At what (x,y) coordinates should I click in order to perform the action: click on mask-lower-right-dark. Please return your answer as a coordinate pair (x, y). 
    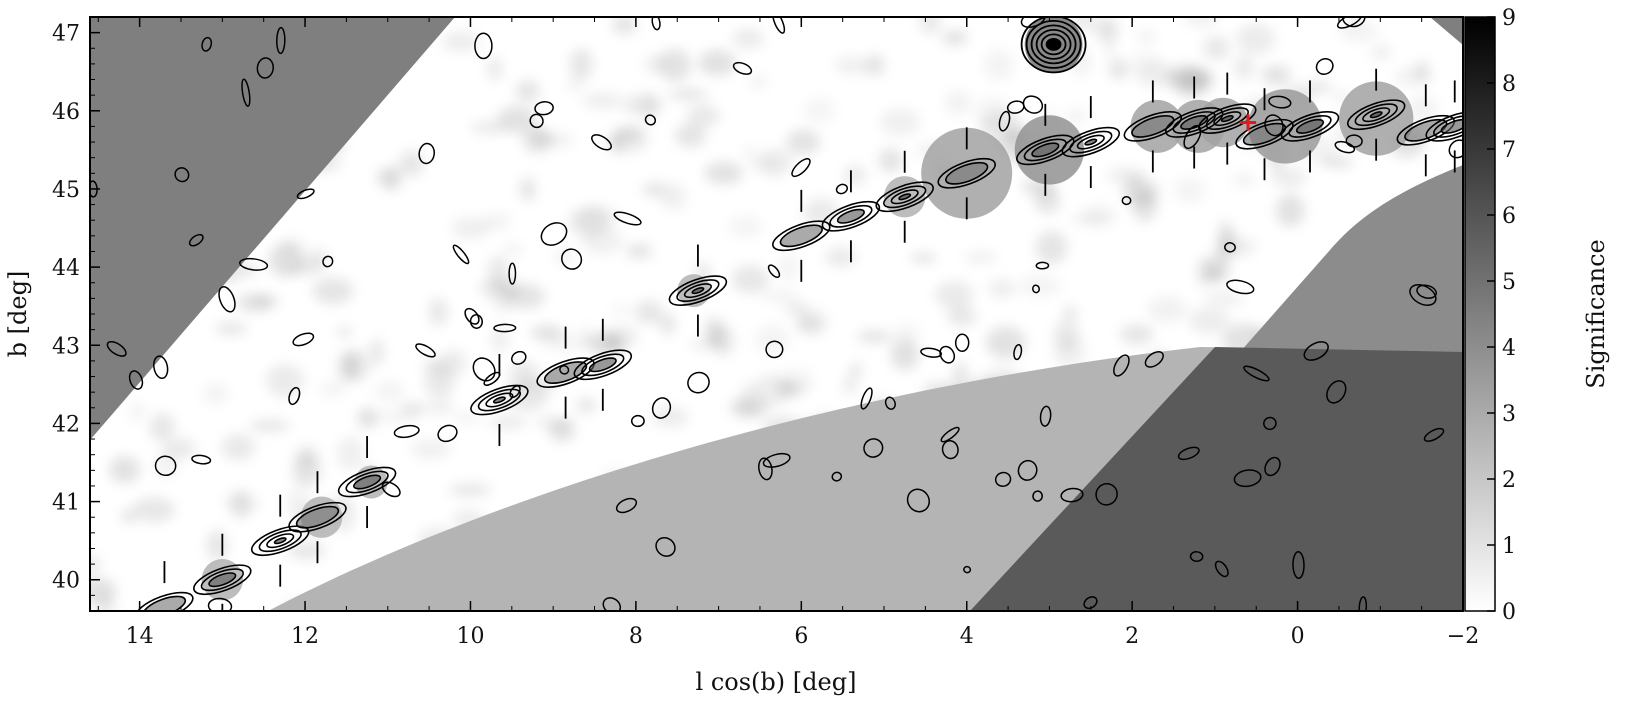
    Looking at the image, I should click on (1216, 479).